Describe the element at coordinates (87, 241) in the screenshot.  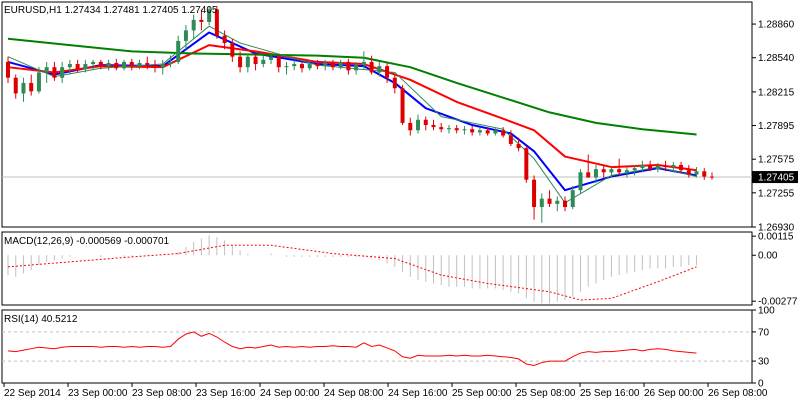
I see `macd-header: MACD(12,26,9) -0.000569 -0.000701` at that location.